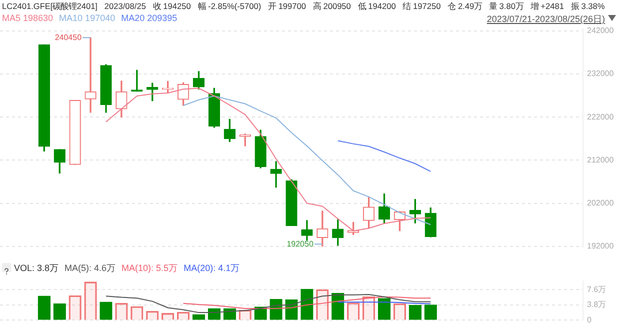 The height and width of the screenshot is (329, 621). I want to click on text: VOL: 3.8万, so click(36, 268).